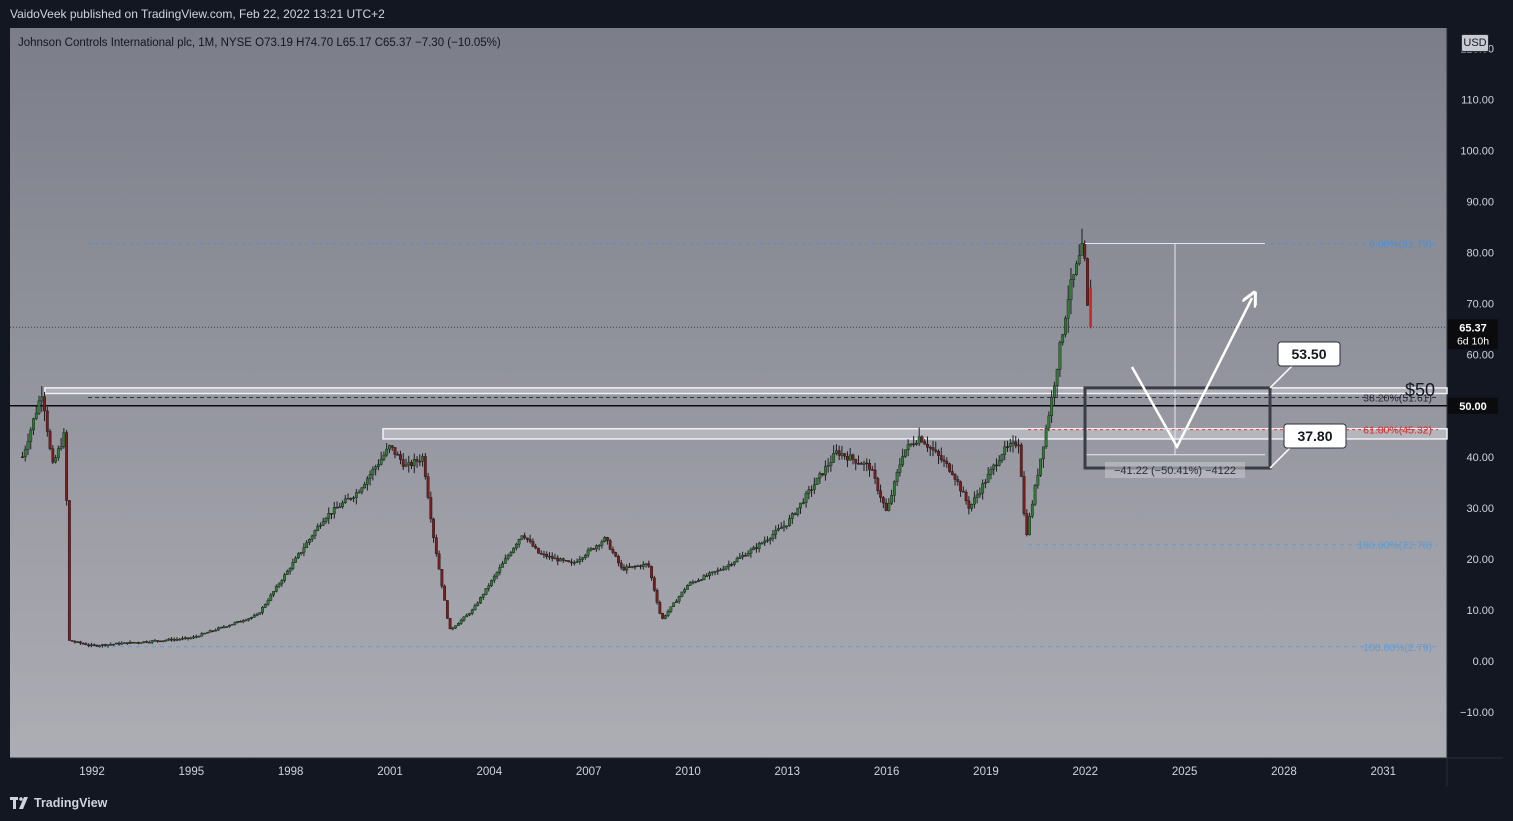 This screenshot has height=821, width=1513. What do you see at coordinates (1480, 254) in the screenshot?
I see `price-tick-label: 80.00` at bounding box center [1480, 254].